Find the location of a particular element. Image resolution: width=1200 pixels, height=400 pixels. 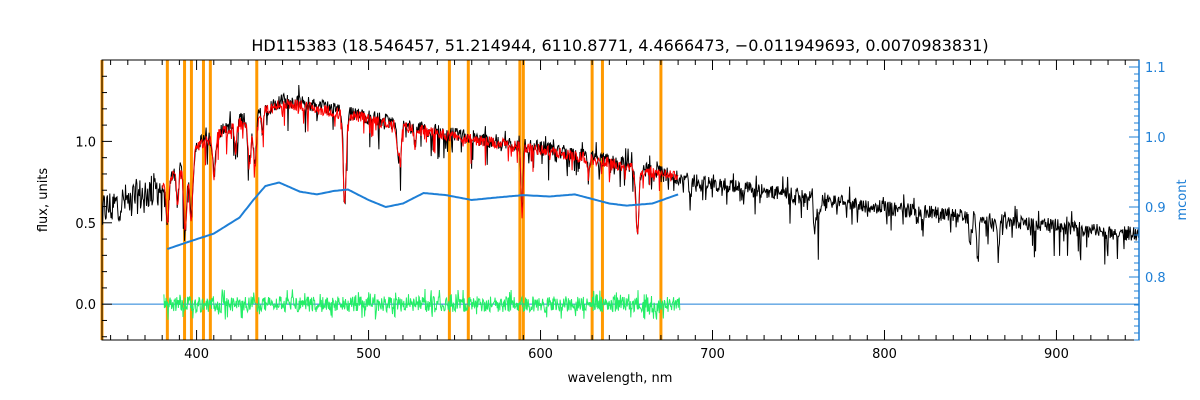

x-tick-label: 600 is located at coordinates (540, 354).